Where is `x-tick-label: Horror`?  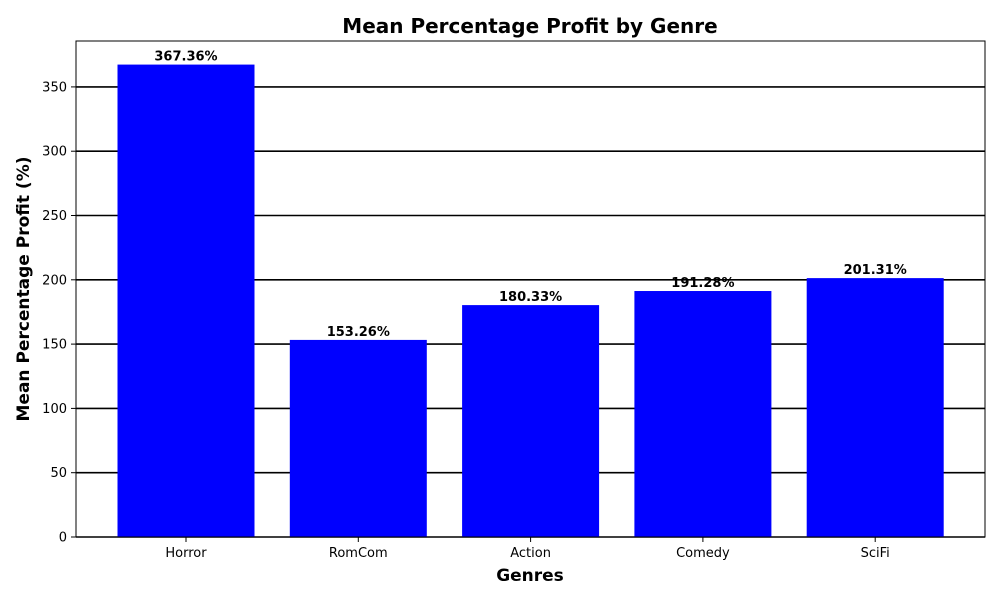
x-tick-label: Horror is located at coordinates (186, 553).